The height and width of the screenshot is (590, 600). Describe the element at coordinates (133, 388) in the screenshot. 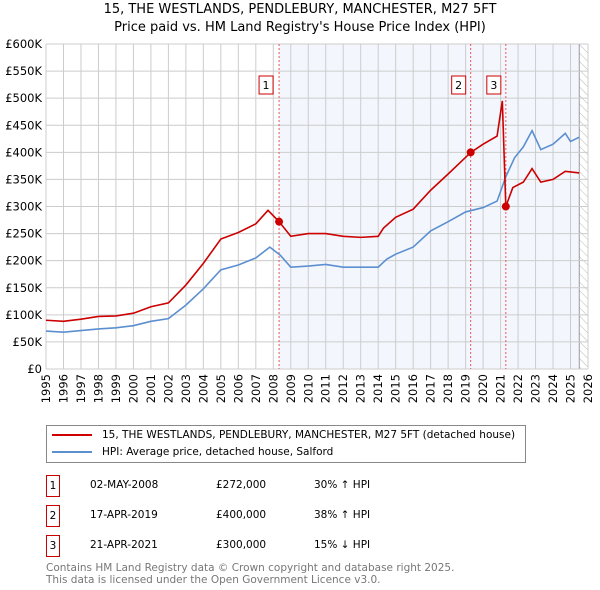

I see `x-tick-label: 2000` at that location.